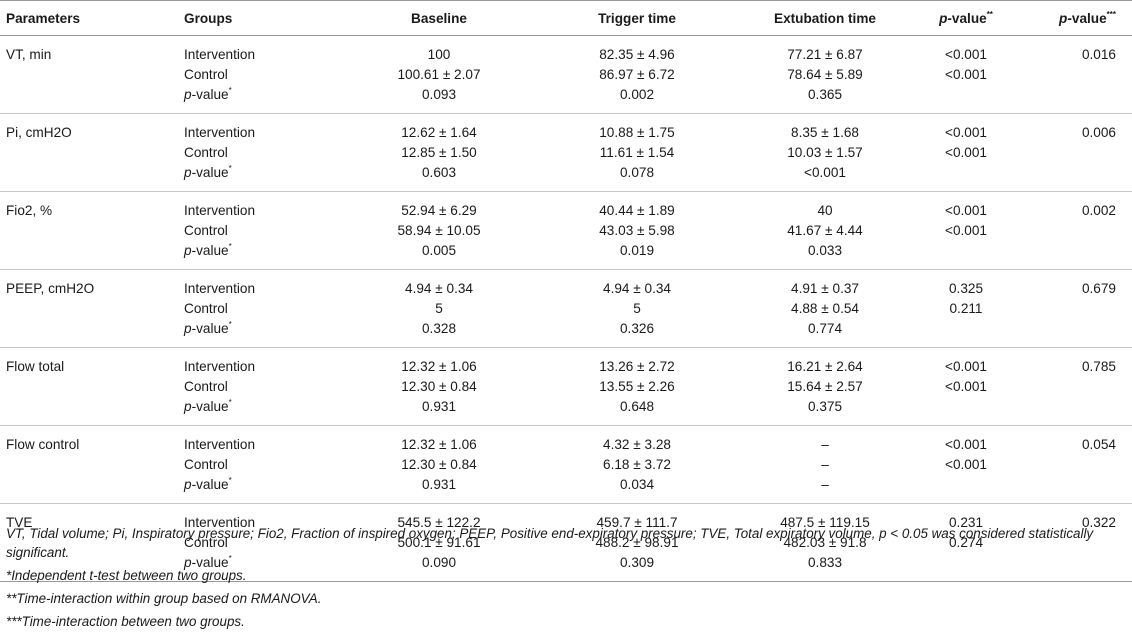 This screenshot has width=1132, height=635. I want to click on header-p-prefix: p-, so click(945, 18).